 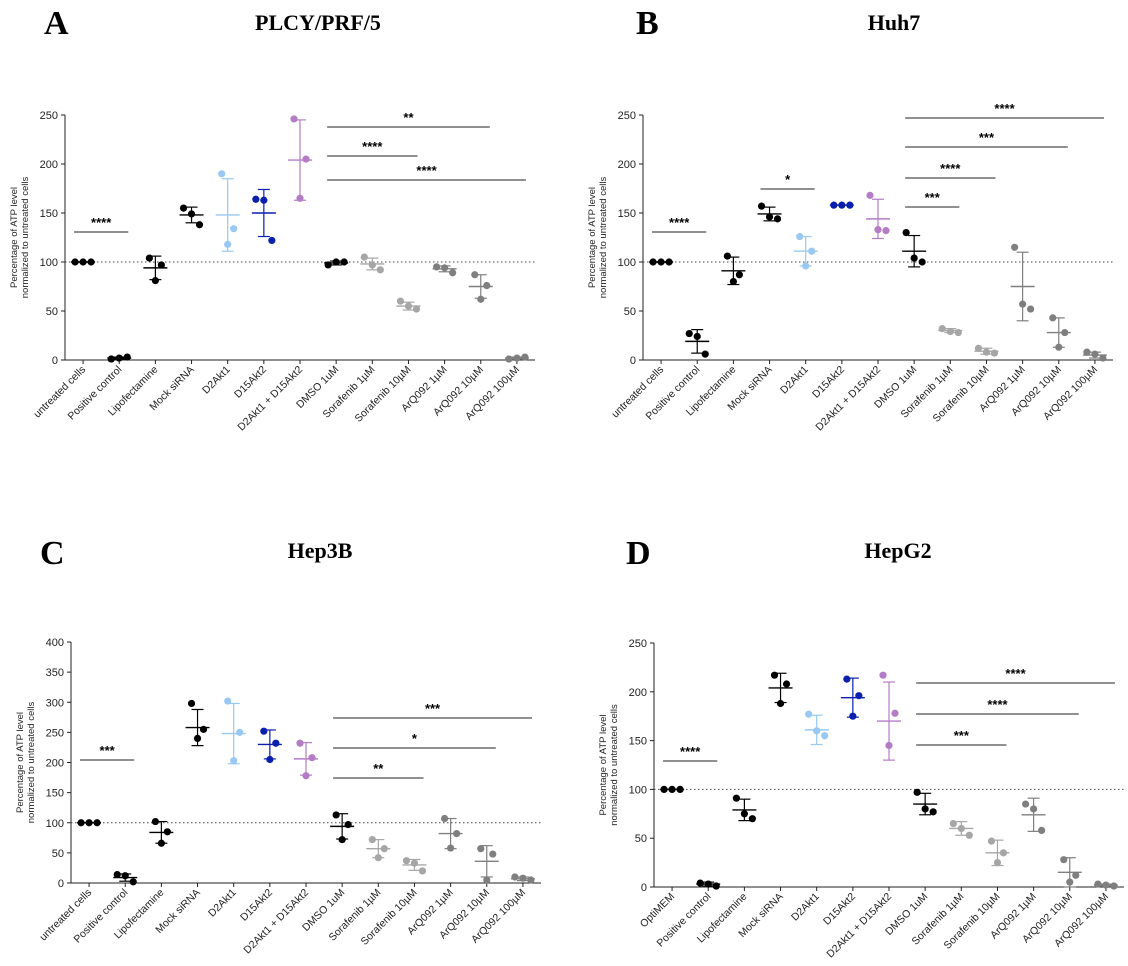 I want to click on x-tick-label: D2Akt1 + D15Akt2, so click(x=848, y=399).